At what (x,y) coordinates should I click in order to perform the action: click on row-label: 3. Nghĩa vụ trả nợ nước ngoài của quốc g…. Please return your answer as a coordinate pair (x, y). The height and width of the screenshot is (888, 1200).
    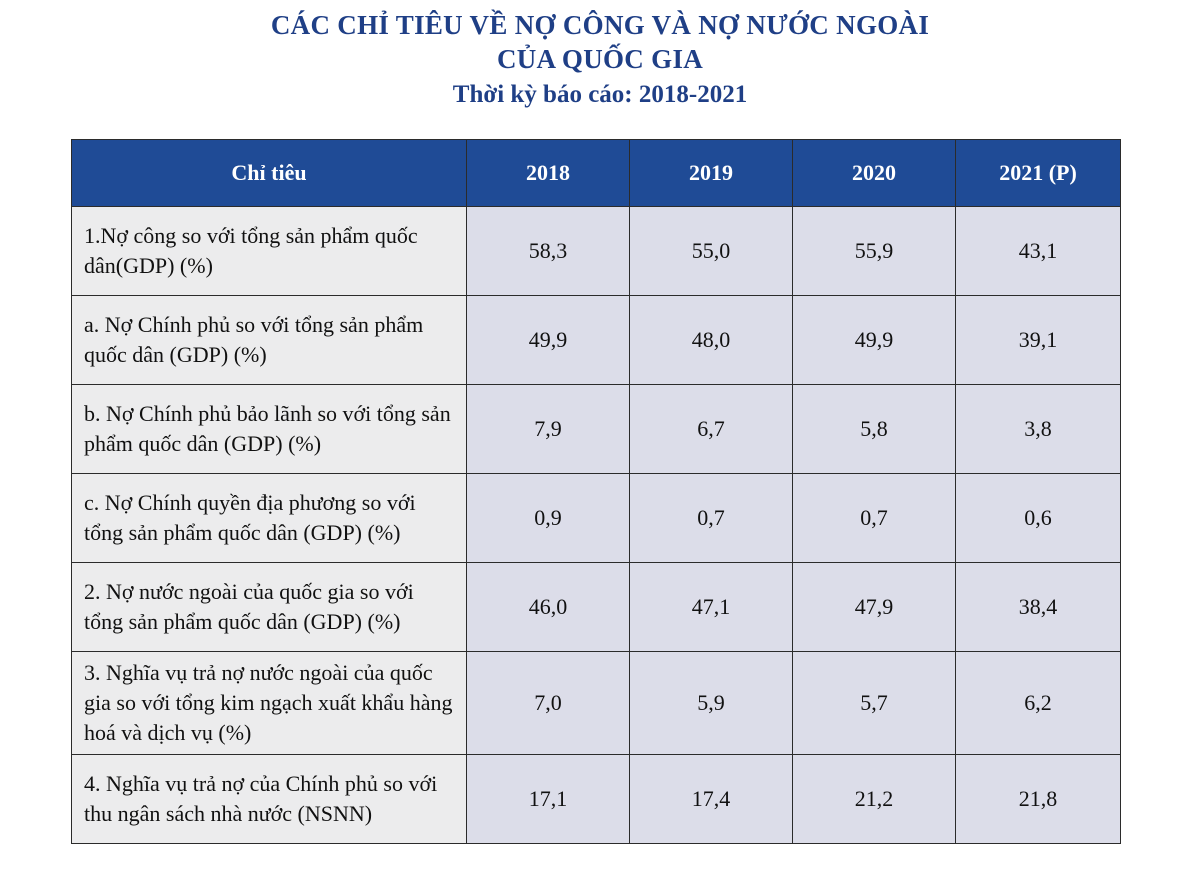
    Looking at the image, I should click on (269, 703).